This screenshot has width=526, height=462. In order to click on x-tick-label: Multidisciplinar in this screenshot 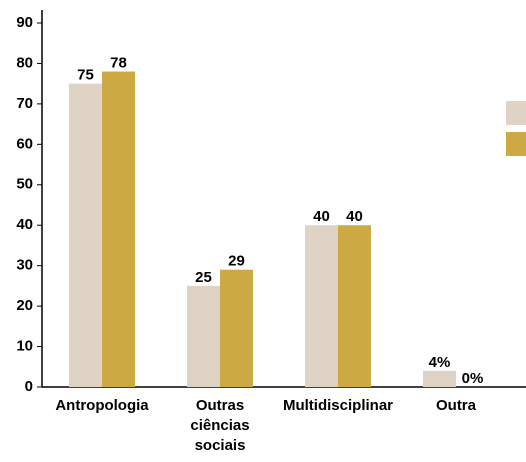, I will do `click(337, 405)`.